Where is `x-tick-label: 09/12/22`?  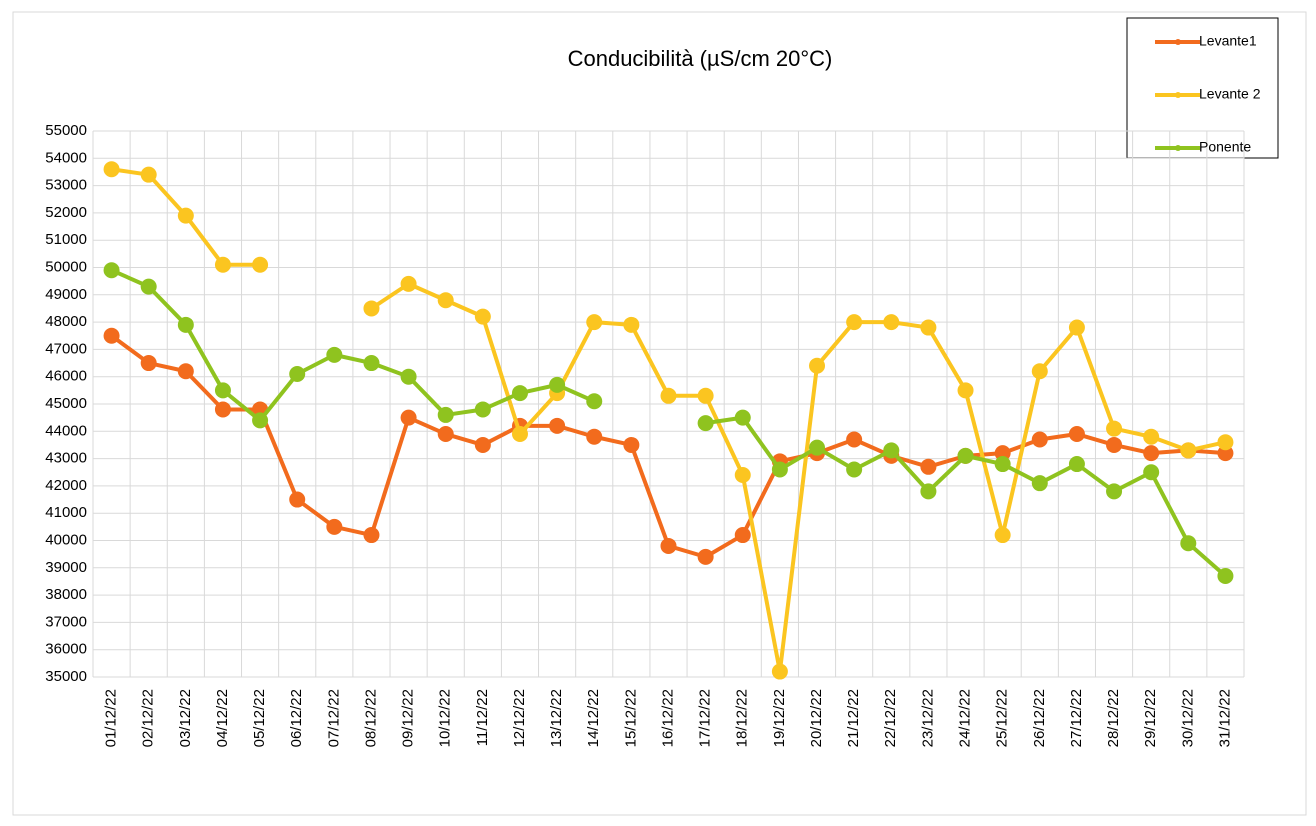
x-tick-label: 09/12/22 is located at coordinates (408, 718).